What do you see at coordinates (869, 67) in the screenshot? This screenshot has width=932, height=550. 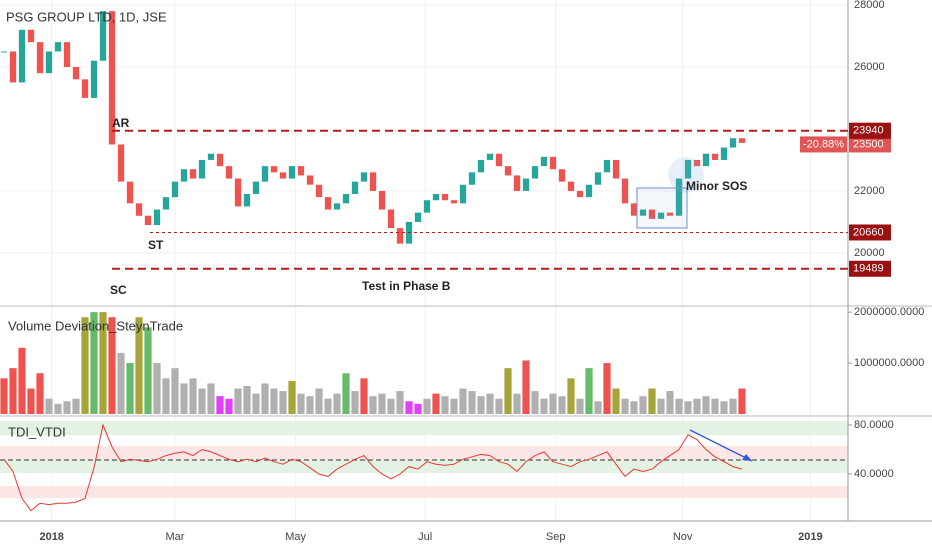 I see `y-tick-label: 26000` at bounding box center [869, 67].